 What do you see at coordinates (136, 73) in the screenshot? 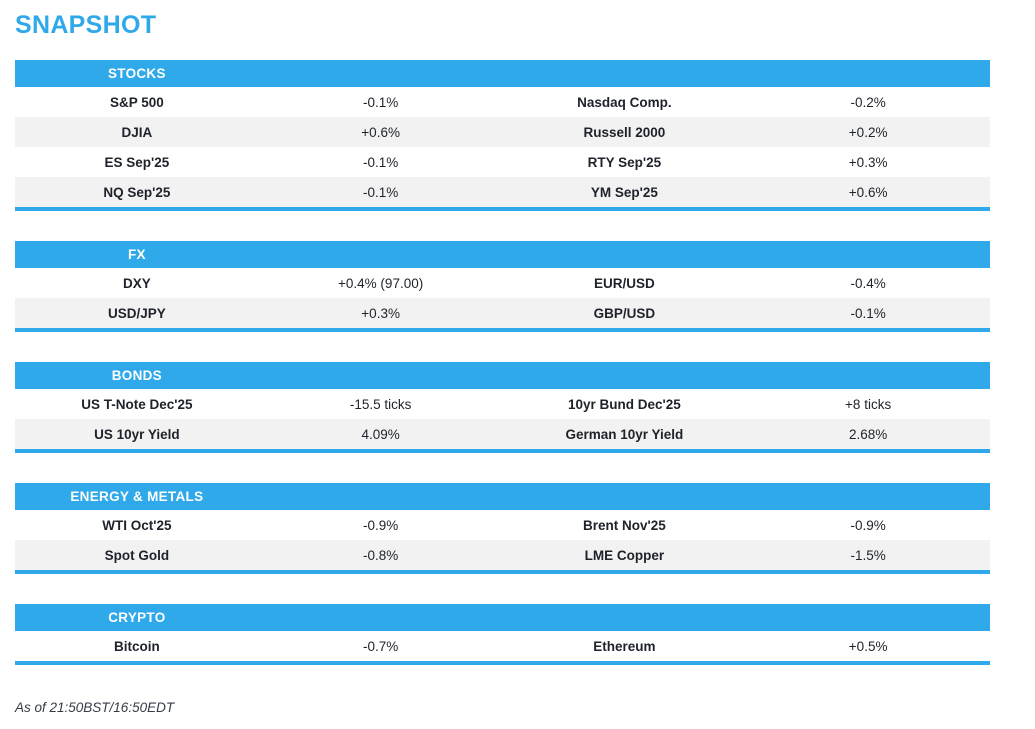
I see `section-title: STOCKS` at bounding box center [136, 73].